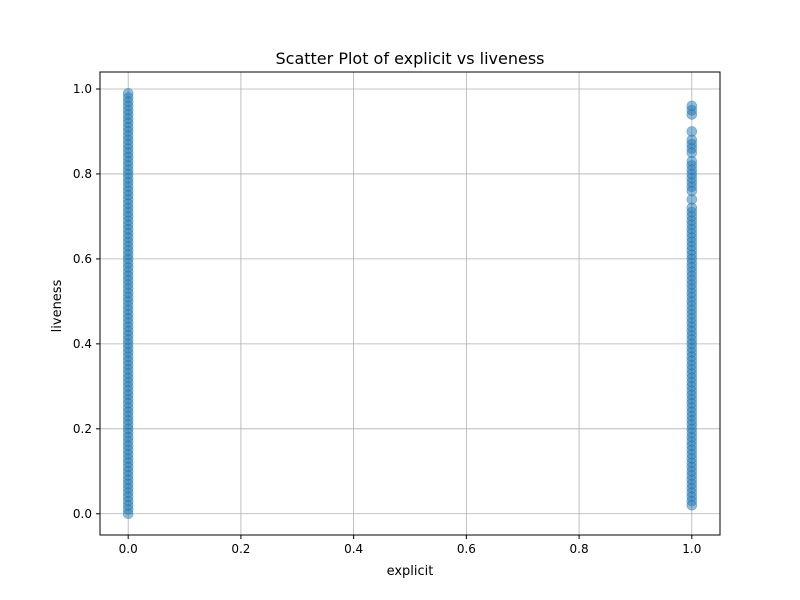 This screenshot has height=600, width=800. Describe the element at coordinates (82, 514) in the screenshot. I see `y-tick-label: 0.0` at that location.